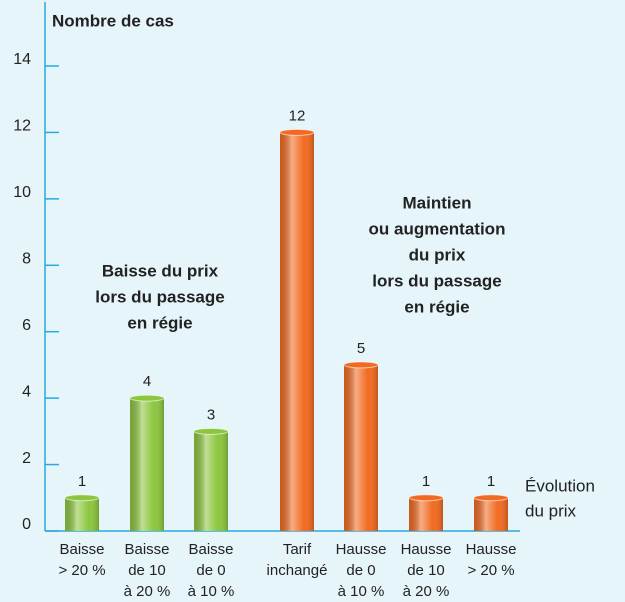 This screenshot has width=625, height=602. What do you see at coordinates (297, 115) in the screenshot?
I see `value-label: 12` at bounding box center [297, 115].